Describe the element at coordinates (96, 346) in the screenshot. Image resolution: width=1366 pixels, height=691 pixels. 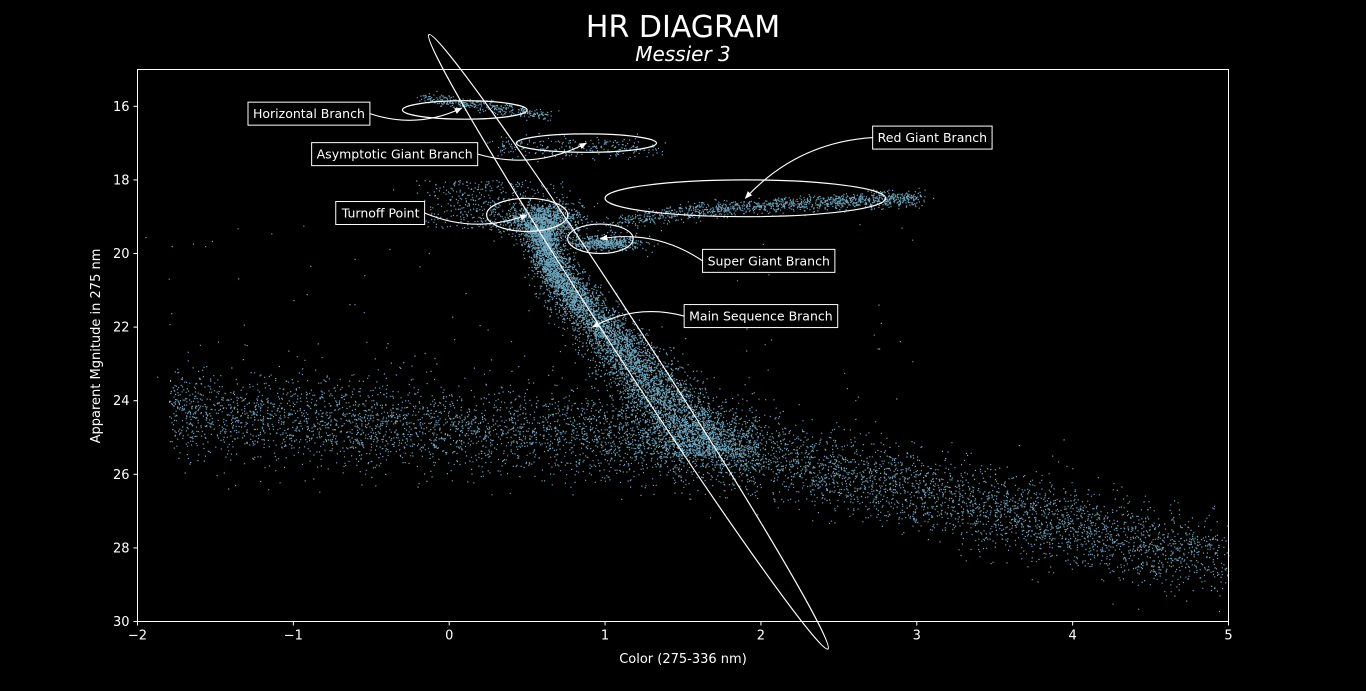
I see `y-axis-label: Apparent Mgnitude in 275 nm` at that location.